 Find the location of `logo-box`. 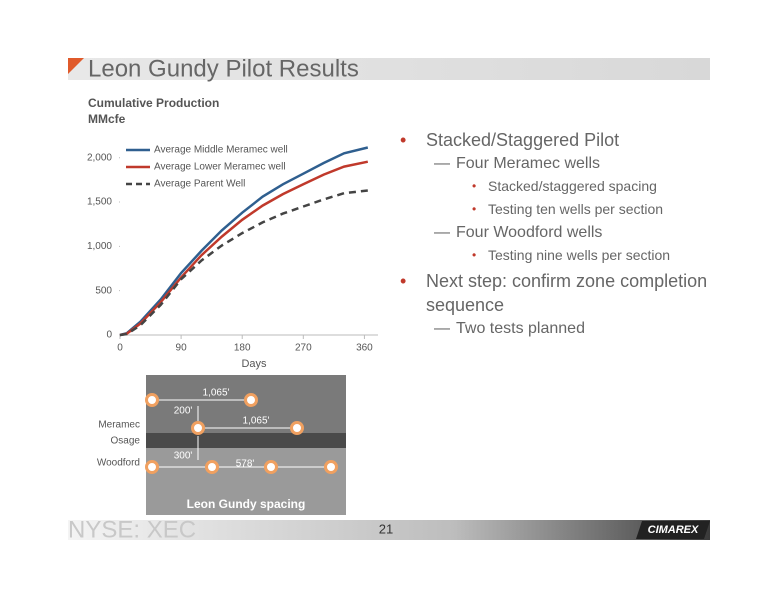

logo-box is located at coordinates (673, 530).